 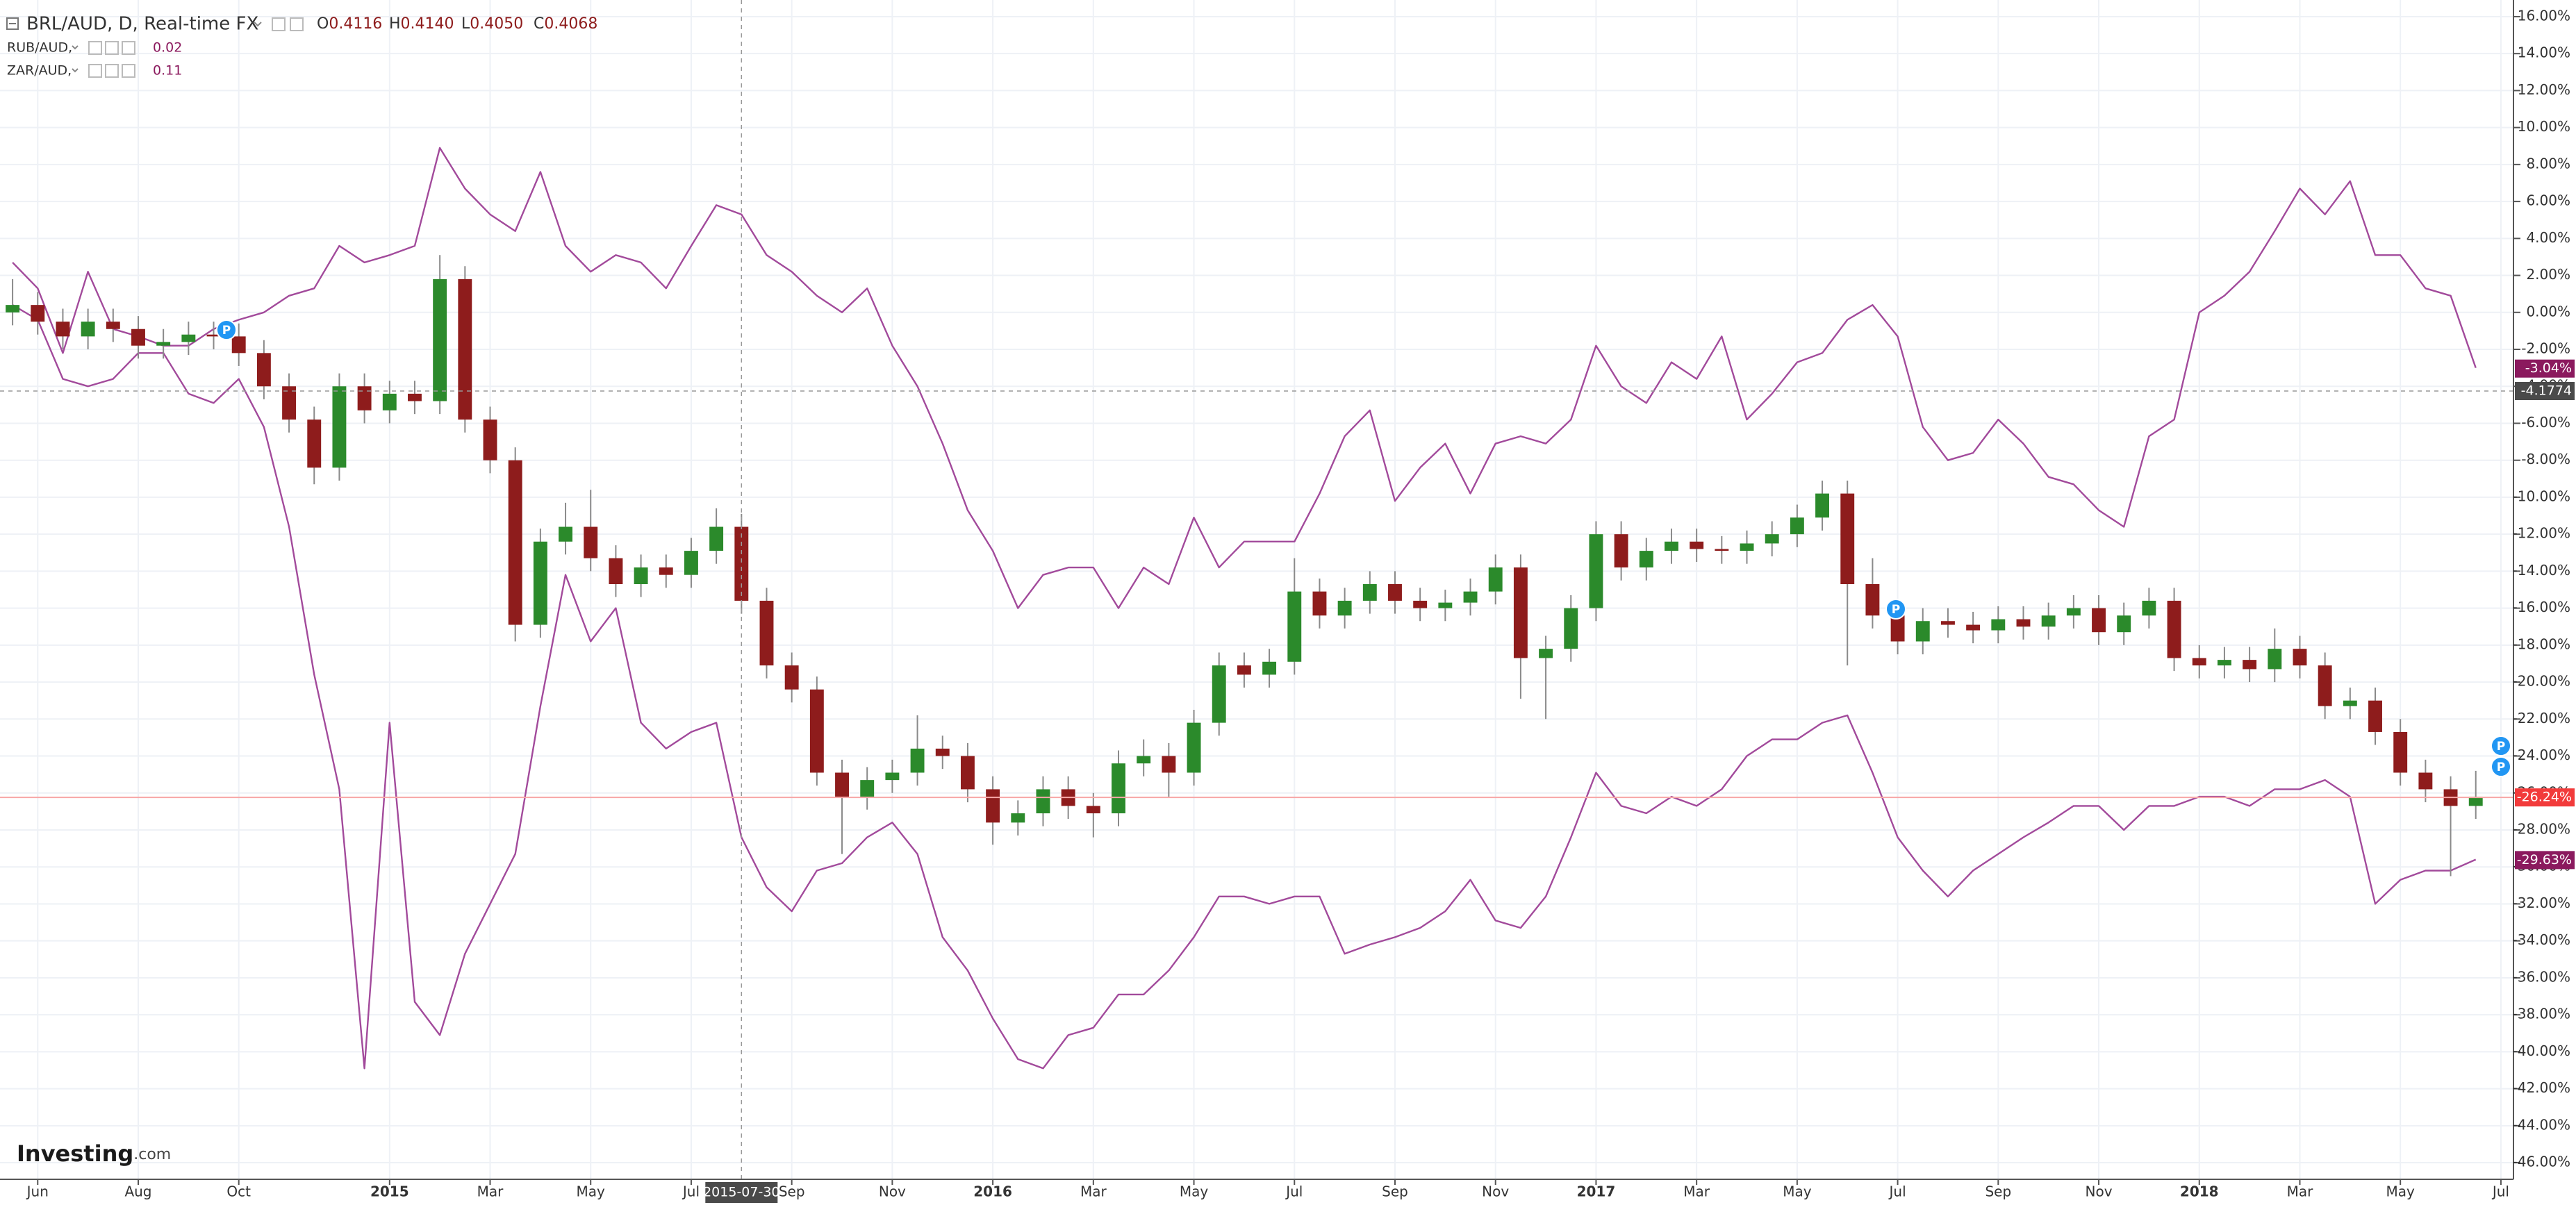 What do you see at coordinates (356, 24) in the screenshot?
I see `ohlc-value: 0.4116` at bounding box center [356, 24].